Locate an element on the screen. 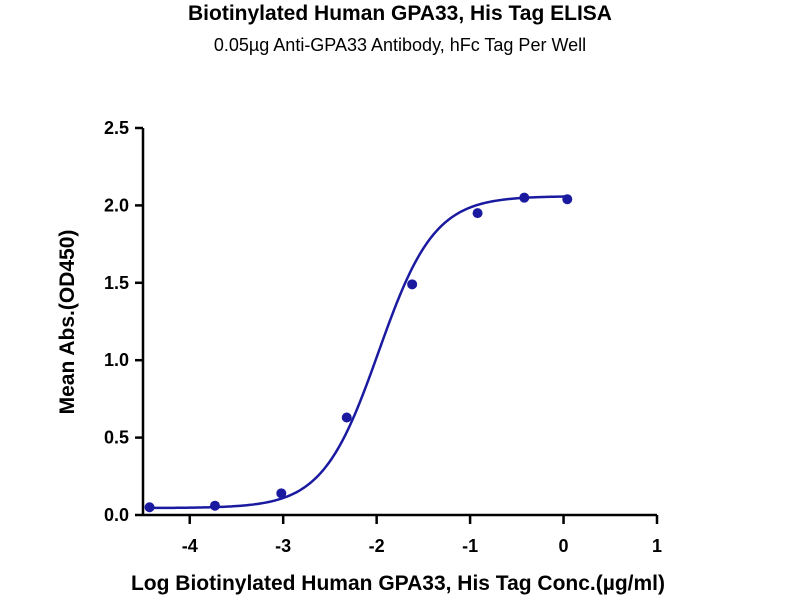 This screenshot has width=800, height=600. y-tick-label: 2.0 is located at coordinates (116, 205).